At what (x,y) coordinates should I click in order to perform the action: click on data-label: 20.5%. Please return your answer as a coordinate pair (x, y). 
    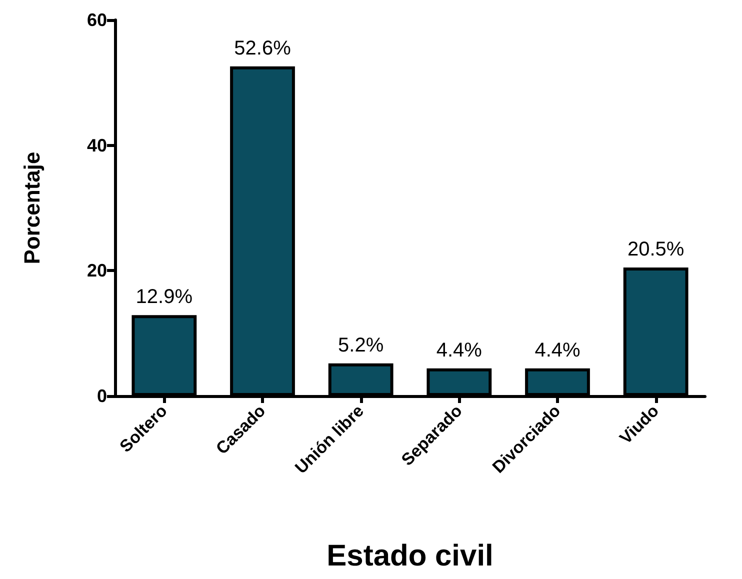
    Looking at the image, I should click on (655, 249).